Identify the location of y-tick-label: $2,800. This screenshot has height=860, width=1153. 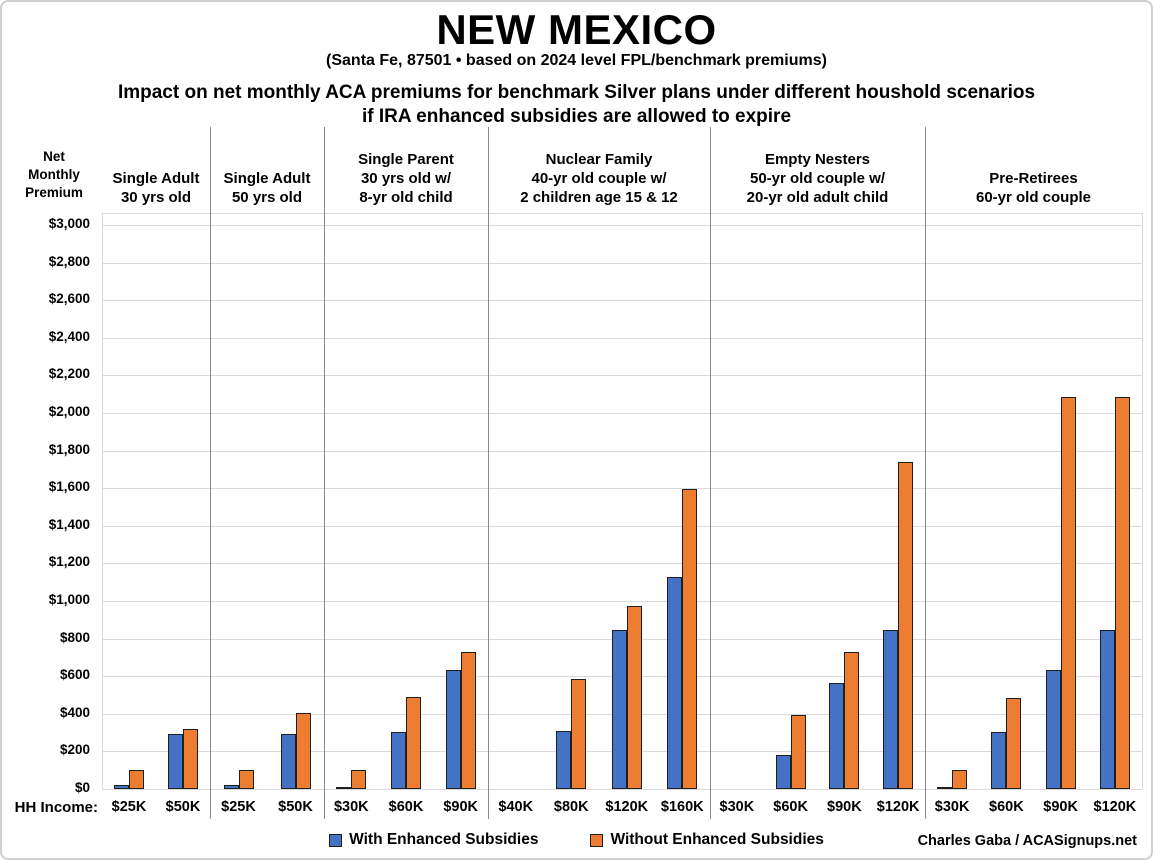
(69, 261).